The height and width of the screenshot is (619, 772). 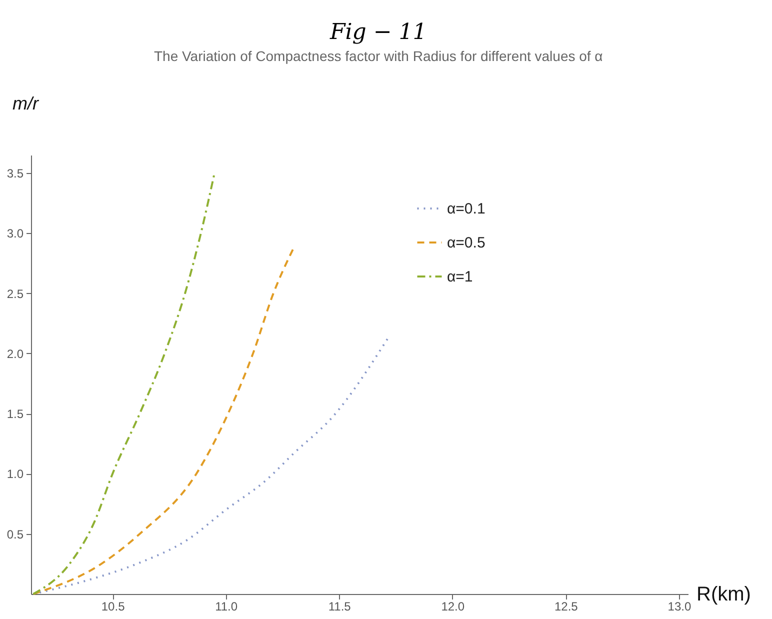 I want to click on y-tick-label: 0.5, so click(x=15, y=534).